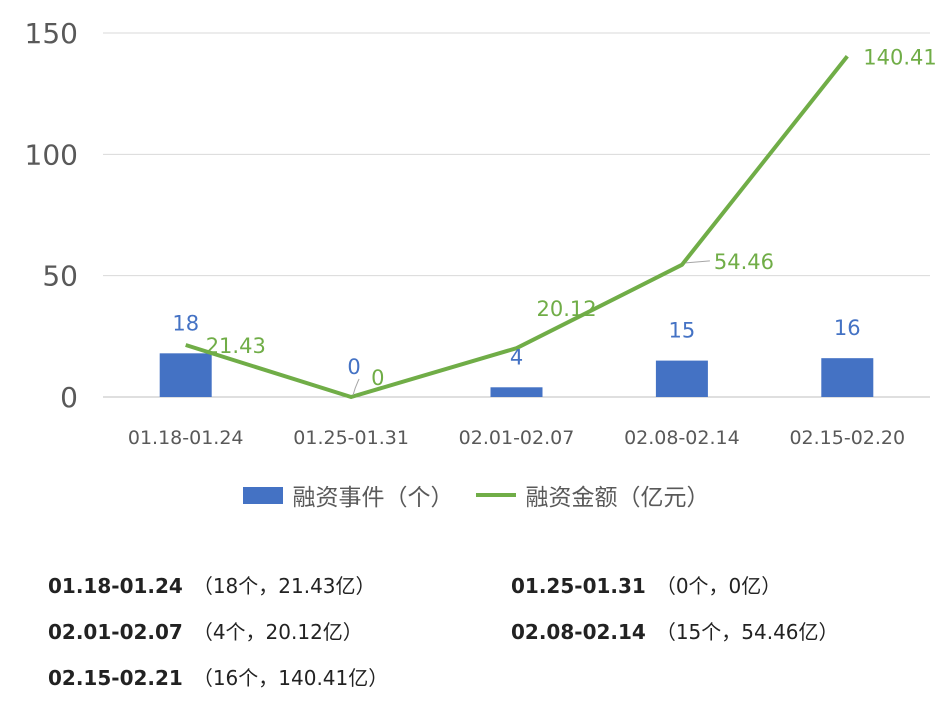 The image size is (952, 725). Describe the element at coordinates (516, 357) in the screenshot. I see `bar-data-label: 4` at that location.